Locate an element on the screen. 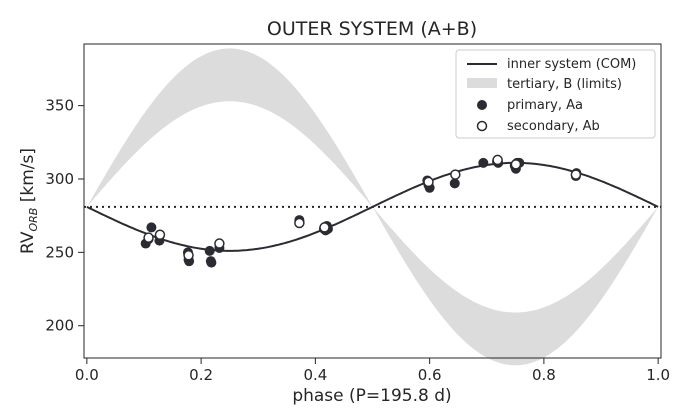 The height and width of the screenshot is (416, 686). legend-band-swatch is located at coordinates (482, 83).